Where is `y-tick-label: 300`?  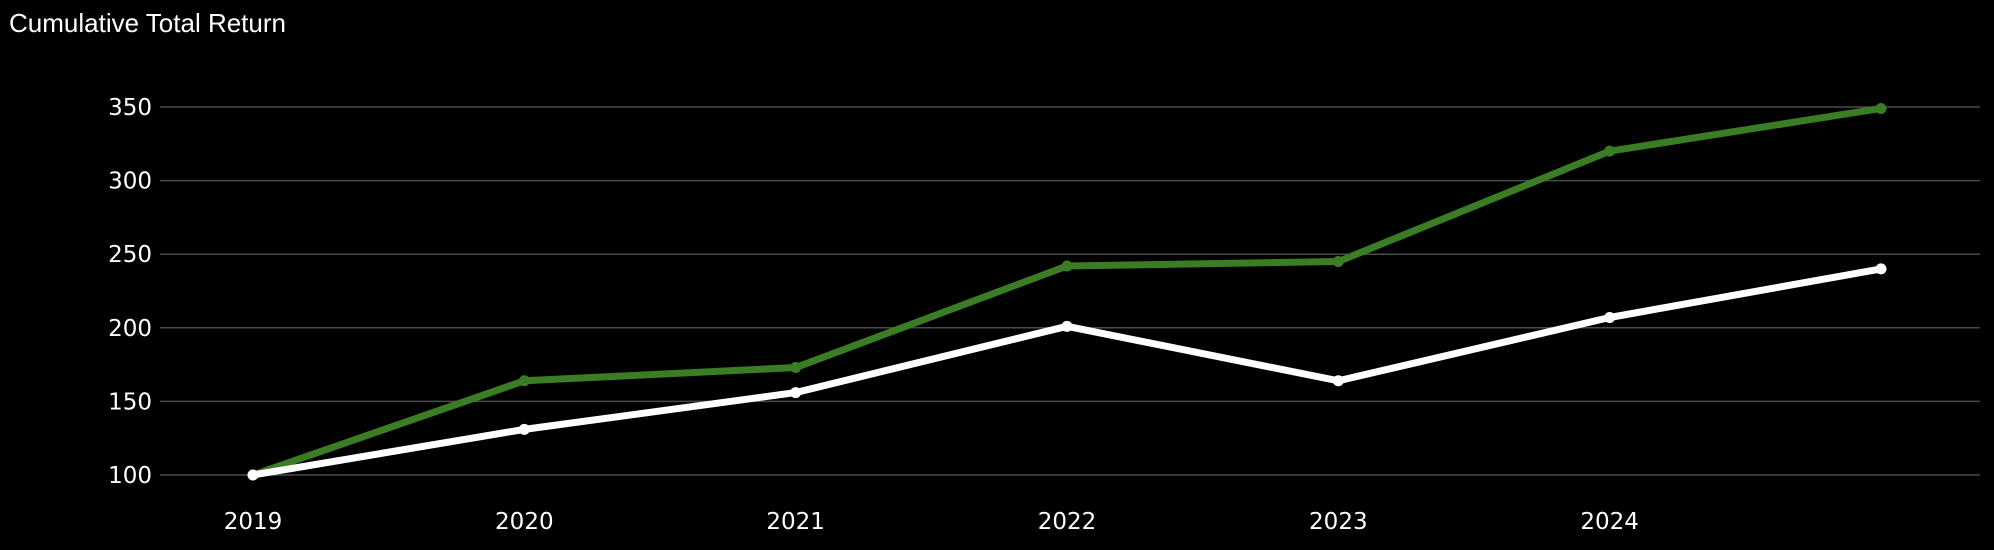
y-tick-label: 300 is located at coordinates (130, 182).